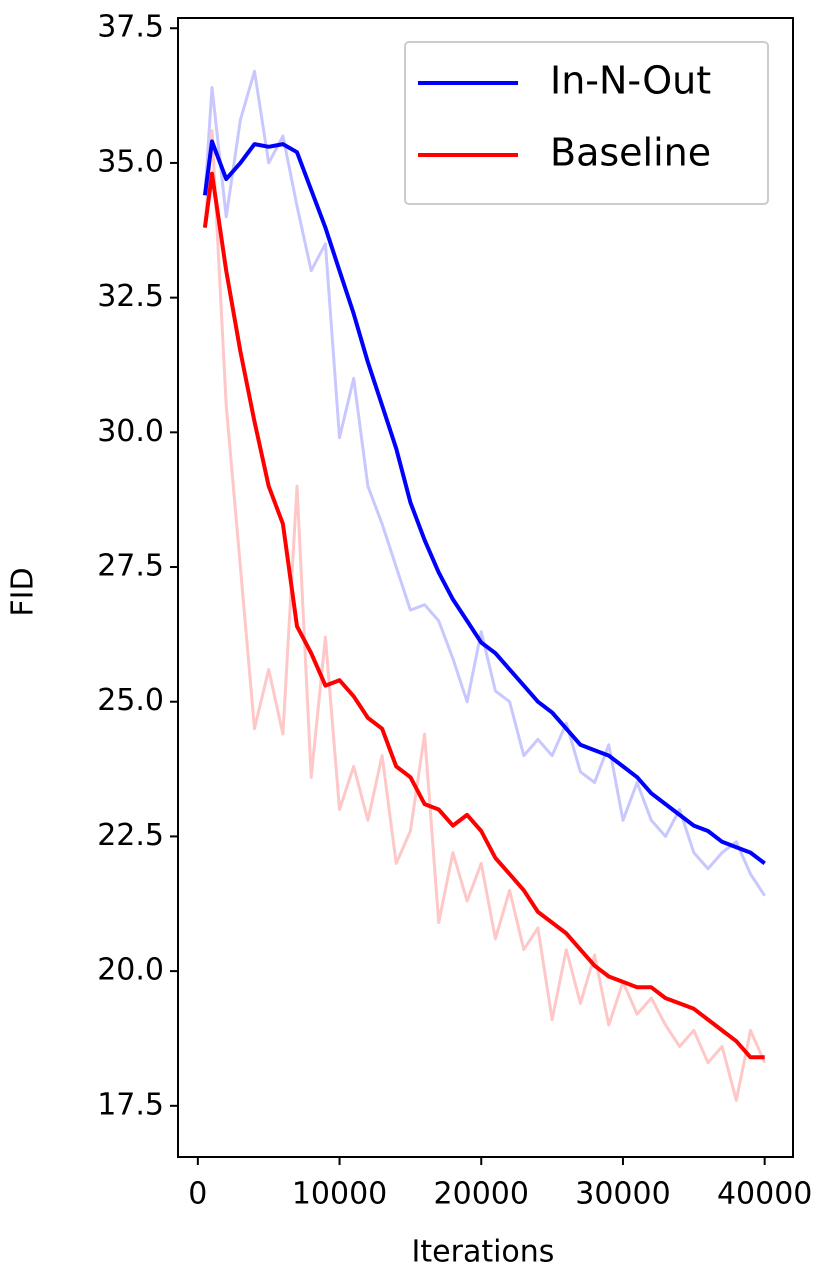 This screenshot has width=830, height=1279. I want to click on y-tick-label: 32.5, so click(130, 296).